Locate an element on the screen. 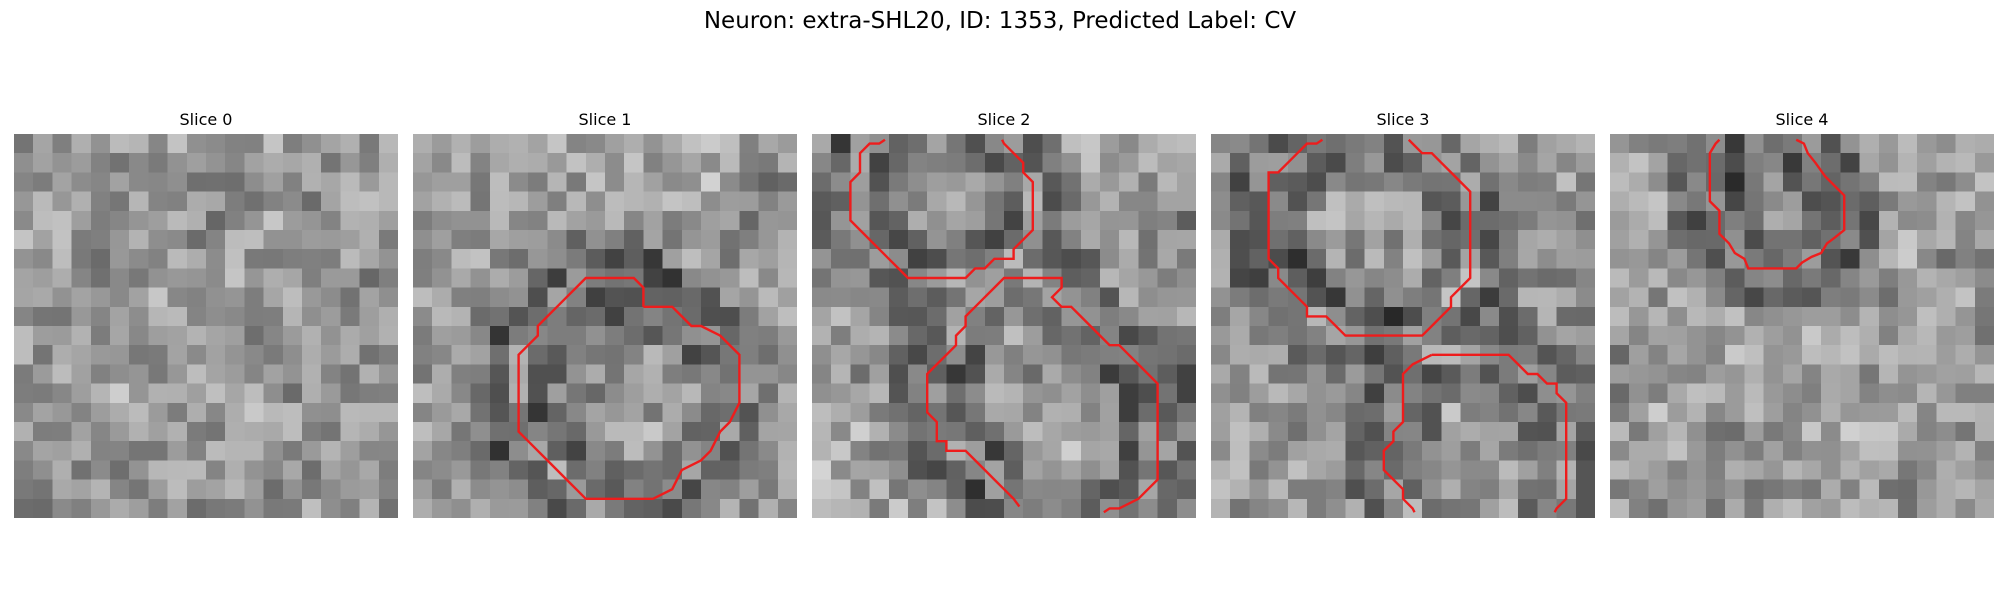 This screenshot has width=2000, height=600. slice-title: Slice 3 is located at coordinates (1403, 119).